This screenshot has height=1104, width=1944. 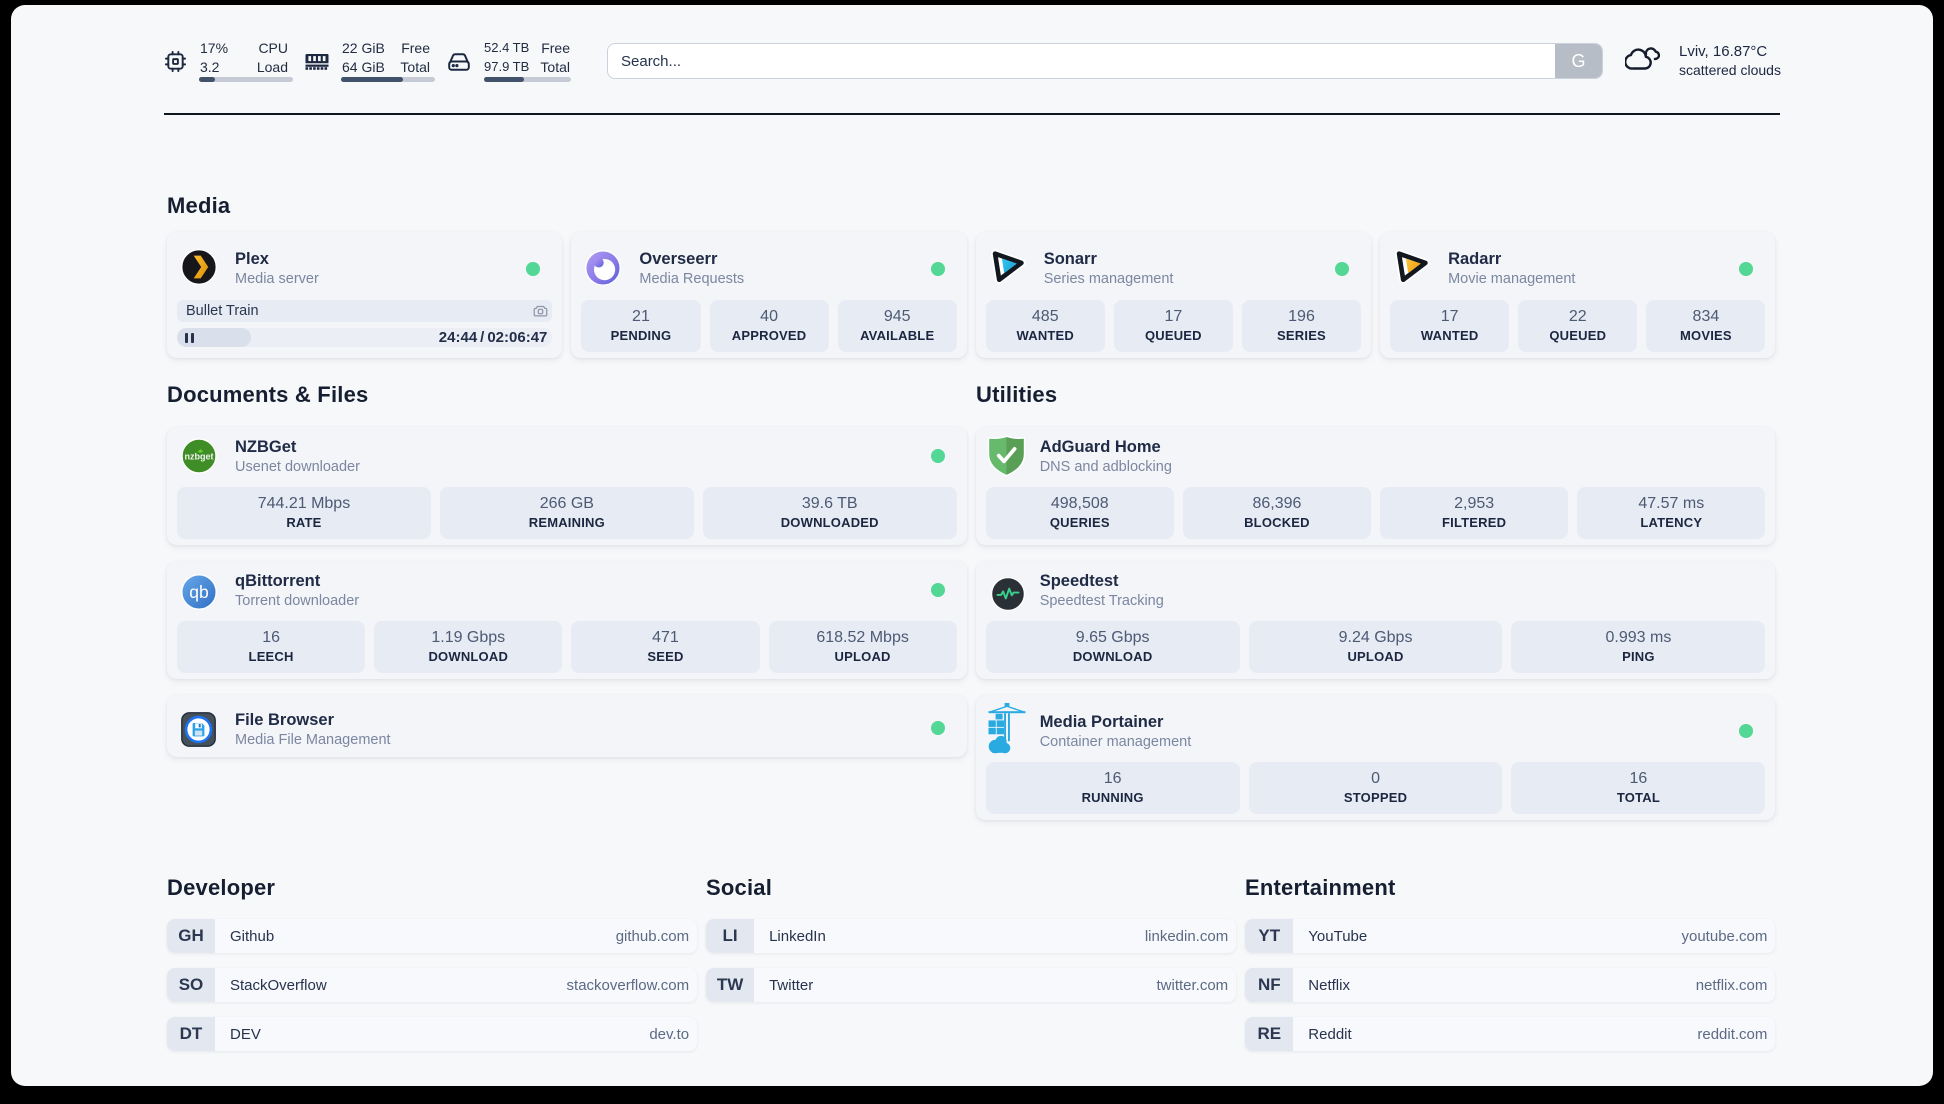 I want to click on svg-text: nzbget, so click(x=199, y=457).